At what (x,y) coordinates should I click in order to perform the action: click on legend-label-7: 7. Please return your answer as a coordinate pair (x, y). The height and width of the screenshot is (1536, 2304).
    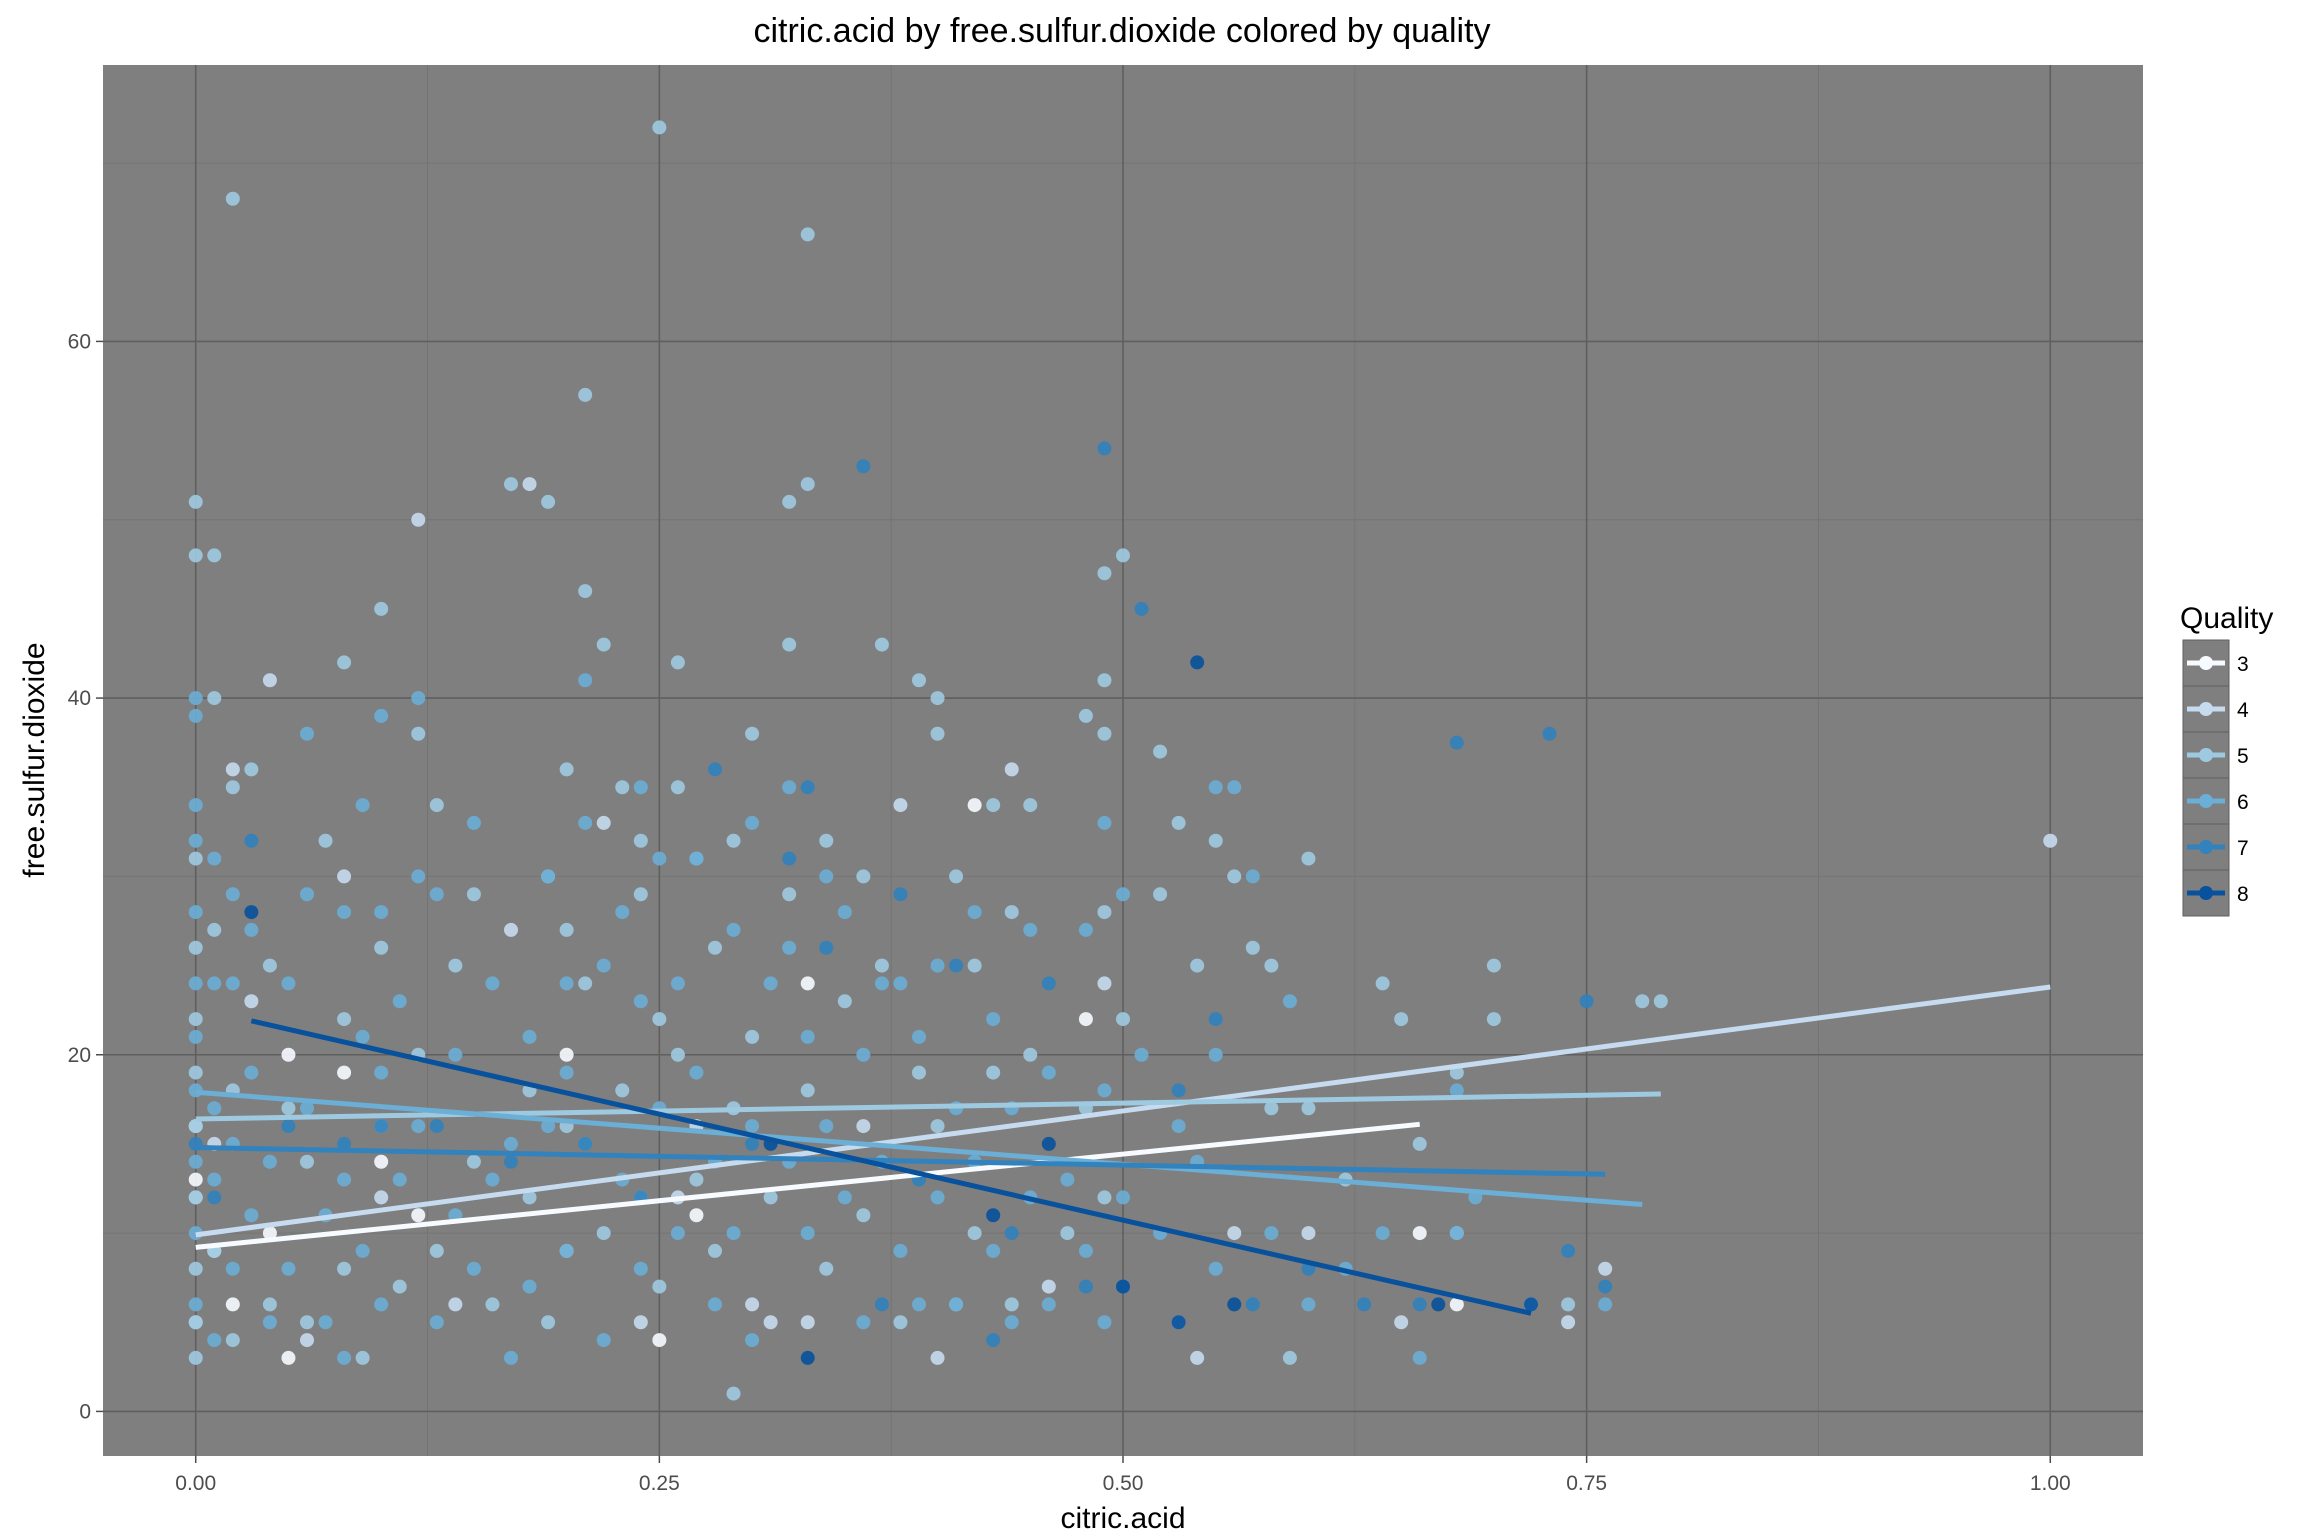
    Looking at the image, I should click on (2243, 848).